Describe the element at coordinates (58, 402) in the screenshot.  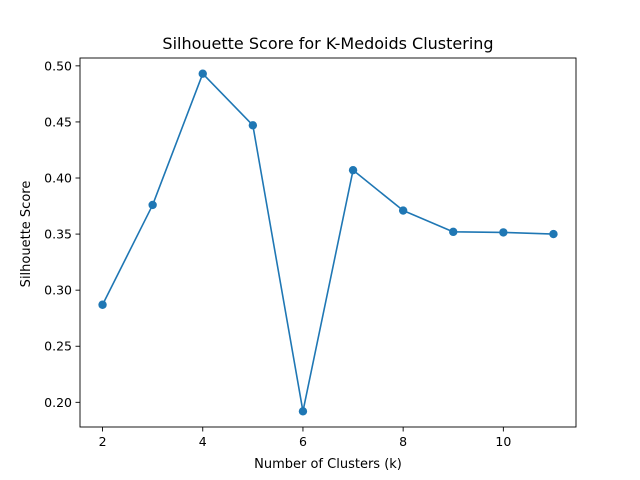
I see `y-tick-label: 0.20` at that location.